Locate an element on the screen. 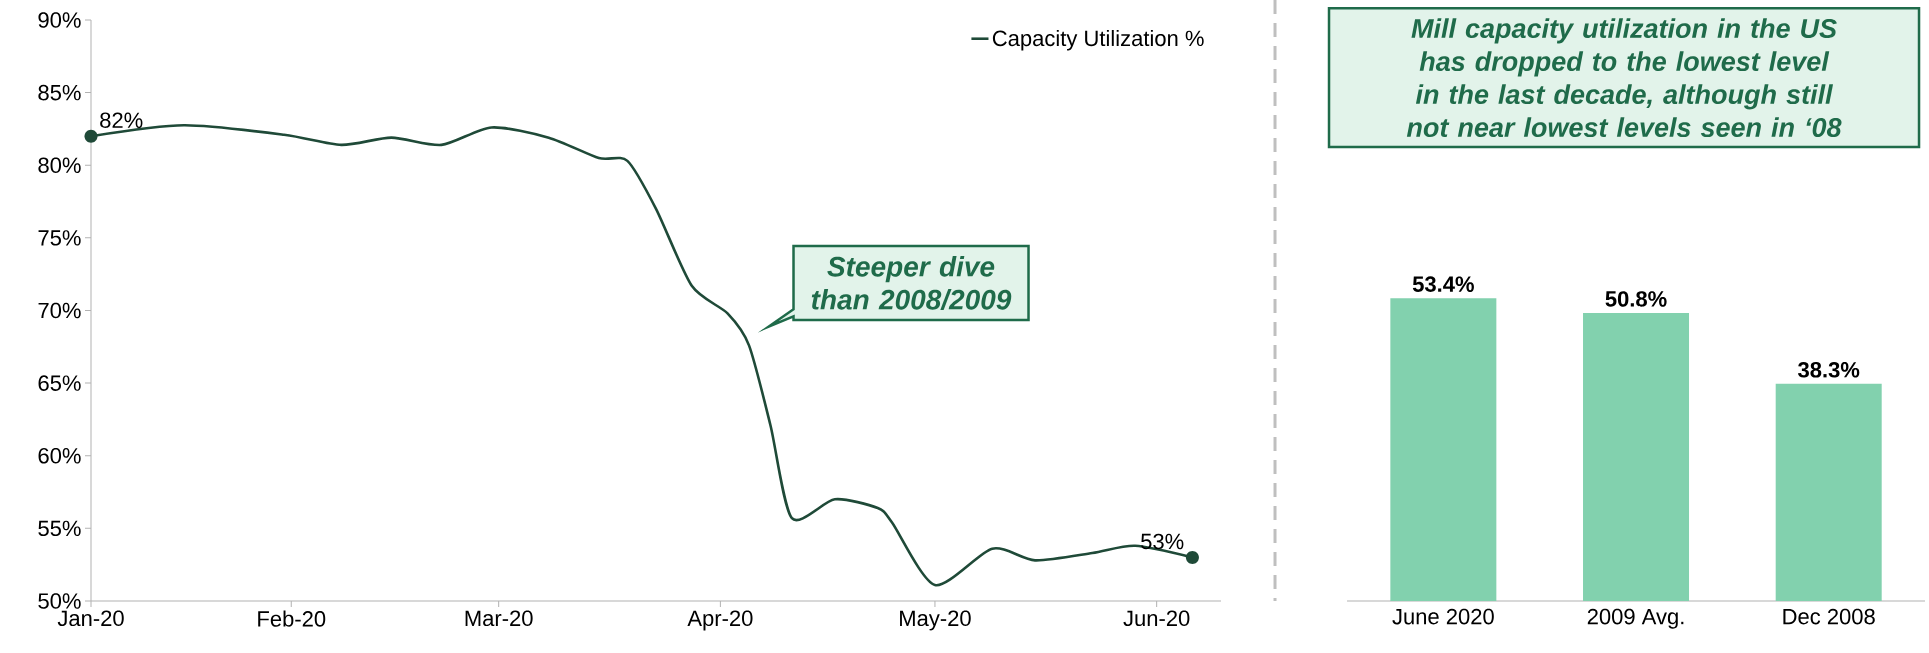 This screenshot has width=1929, height=653. y-tick-label: 65% is located at coordinates (59, 383).